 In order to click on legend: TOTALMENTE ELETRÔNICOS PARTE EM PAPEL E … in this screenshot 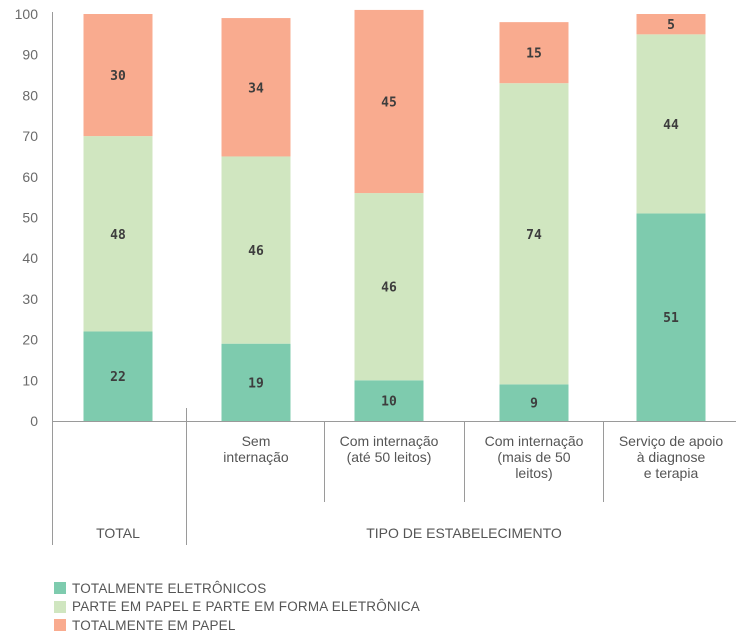, I will do `click(237, 607)`.